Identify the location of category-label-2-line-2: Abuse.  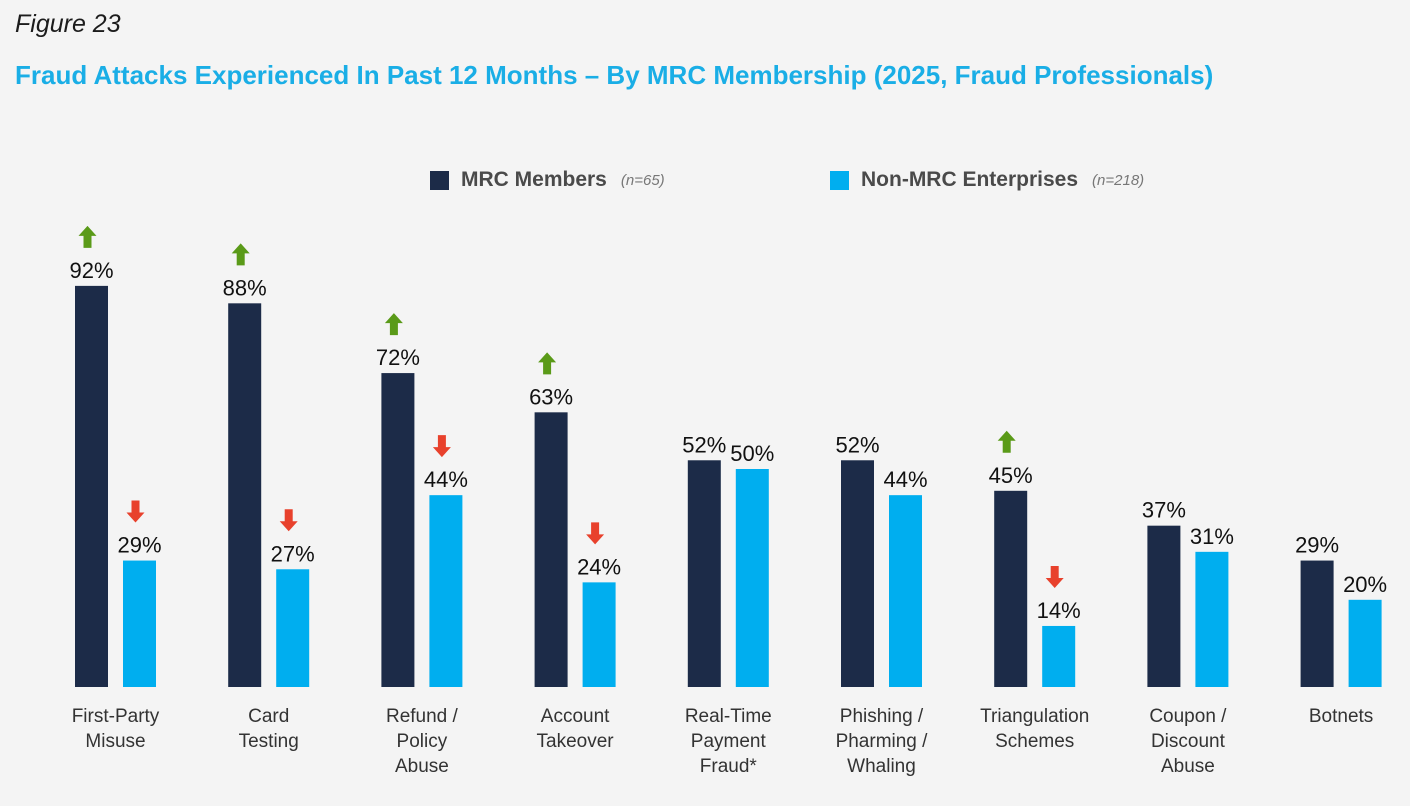
(422, 766).